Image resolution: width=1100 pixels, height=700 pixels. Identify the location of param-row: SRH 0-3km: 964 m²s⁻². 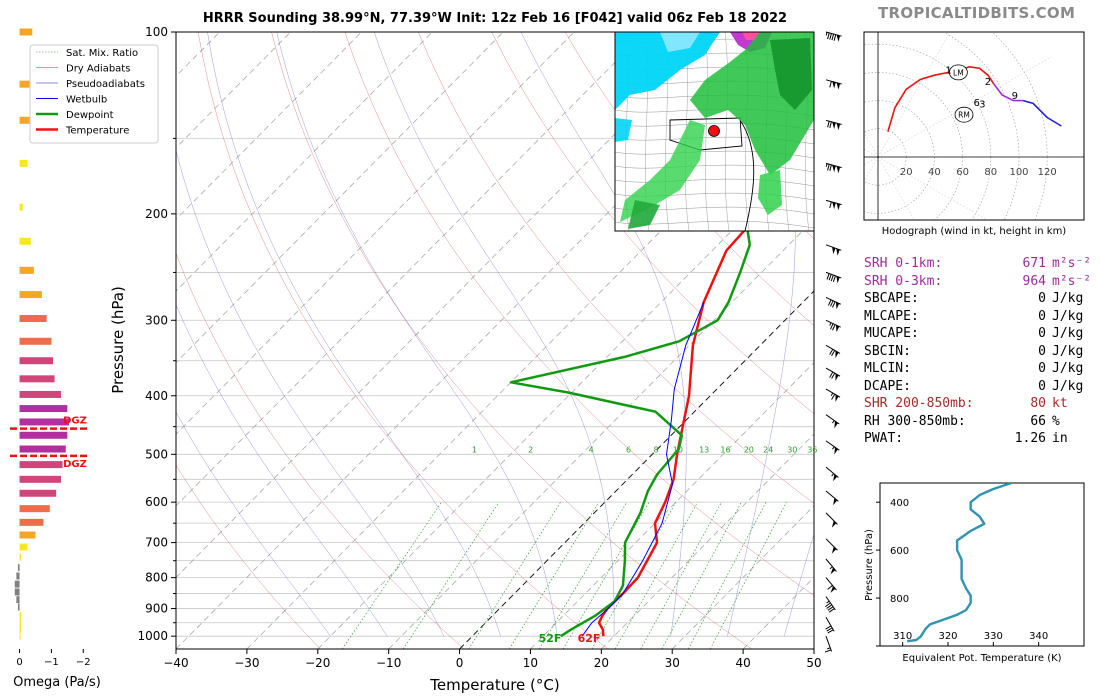
(979, 282).